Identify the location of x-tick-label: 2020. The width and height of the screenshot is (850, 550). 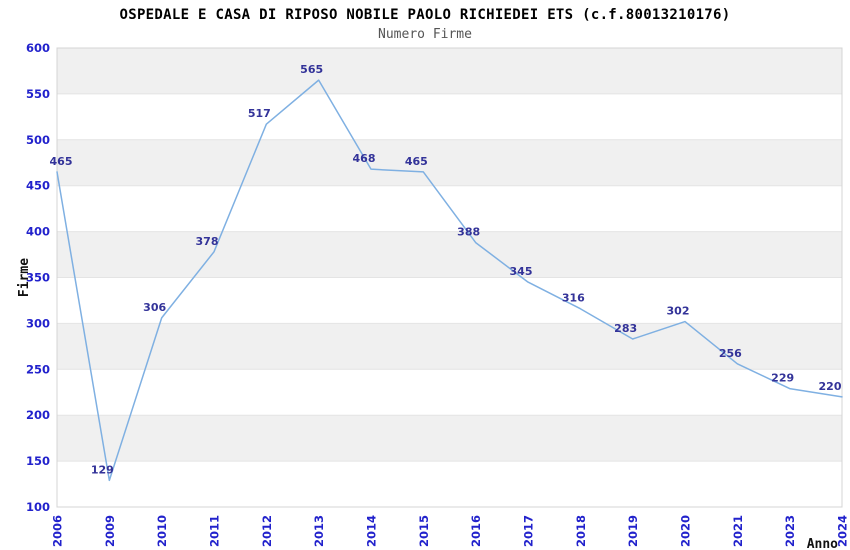
(686, 531).